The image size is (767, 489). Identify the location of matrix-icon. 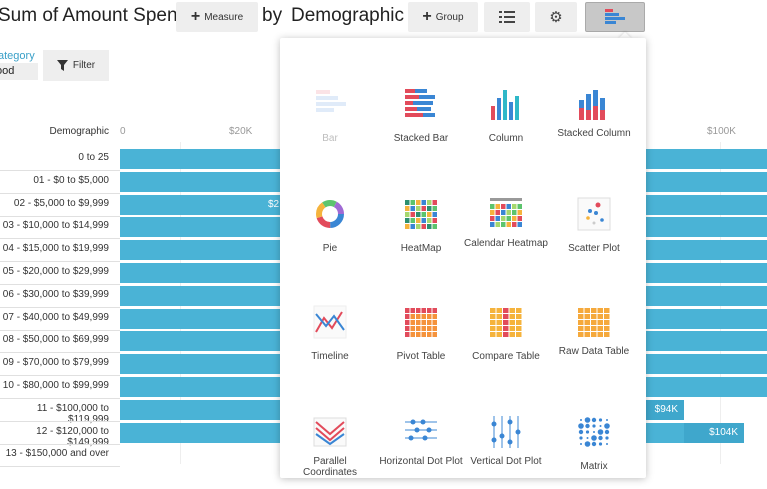
(594, 432).